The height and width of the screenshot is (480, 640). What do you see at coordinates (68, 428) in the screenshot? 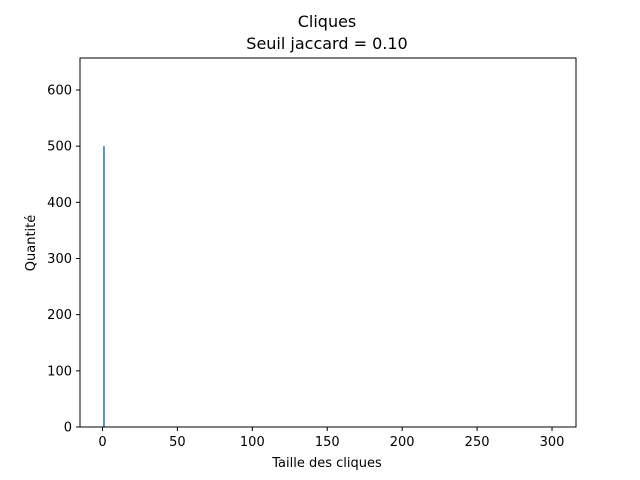
I see `y-tick-label: 0` at bounding box center [68, 428].